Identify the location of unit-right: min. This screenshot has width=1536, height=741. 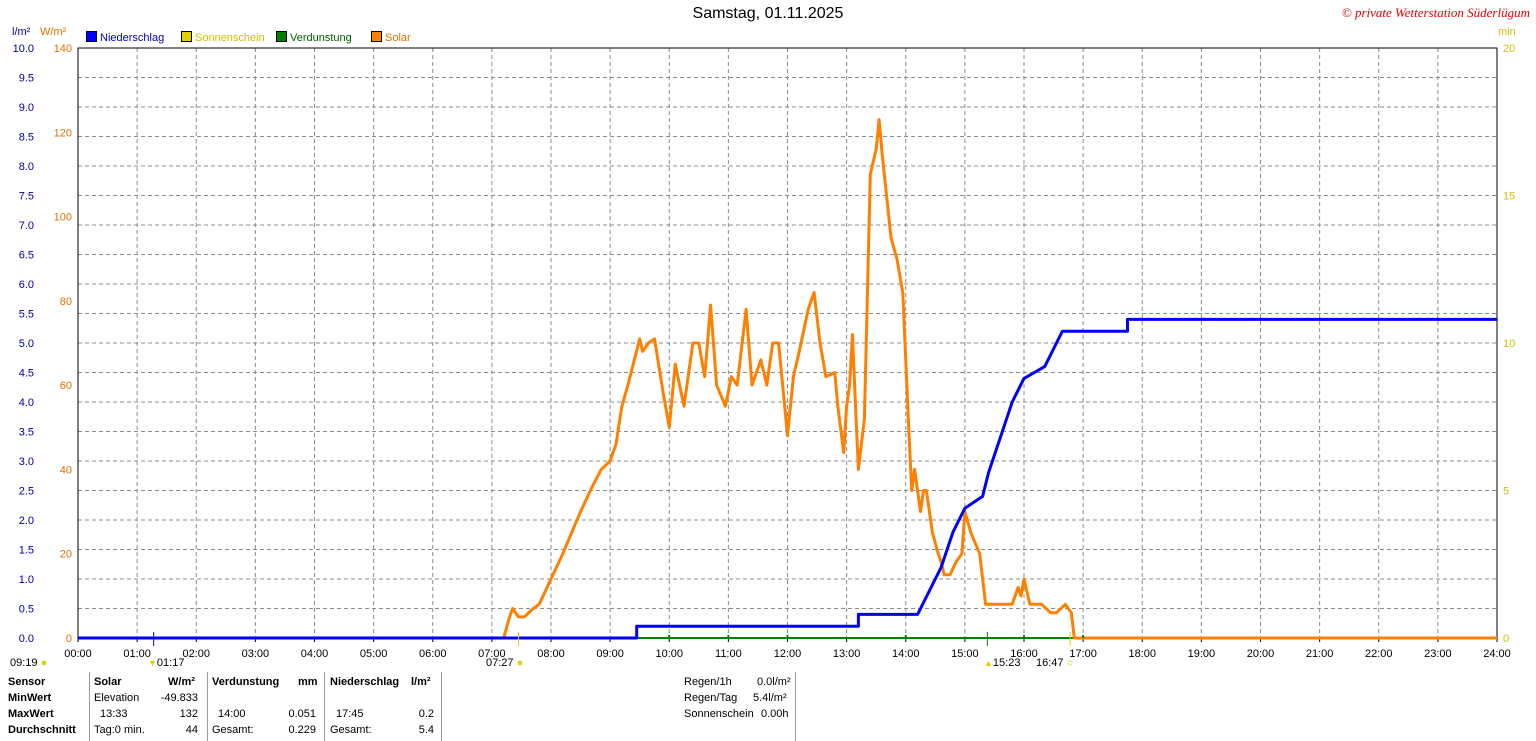
(1507, 32).